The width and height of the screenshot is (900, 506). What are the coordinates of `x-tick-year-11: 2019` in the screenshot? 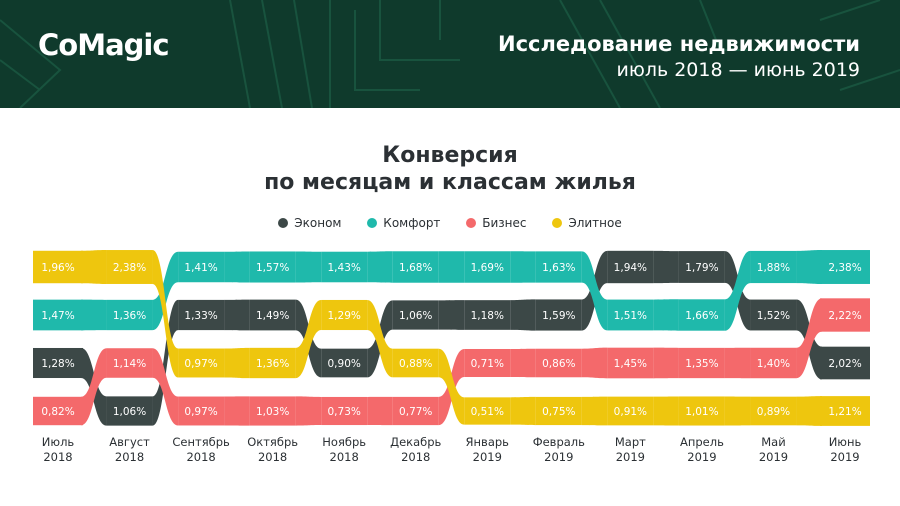 It's located at (844, 457).